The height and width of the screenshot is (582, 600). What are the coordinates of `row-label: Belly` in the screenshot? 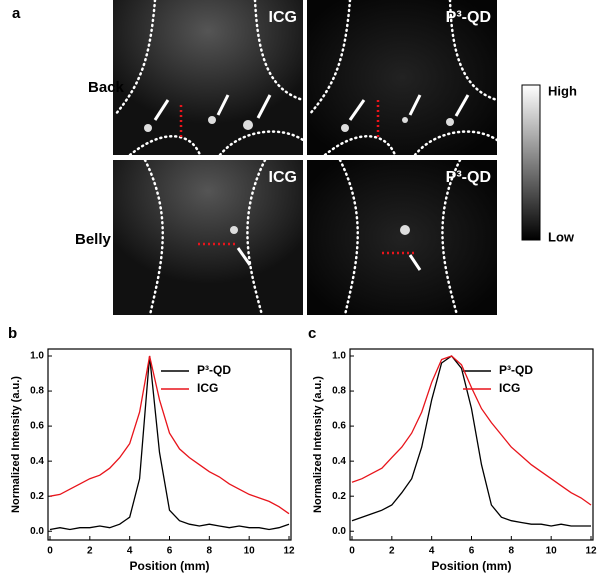 It's located at (93, 239).